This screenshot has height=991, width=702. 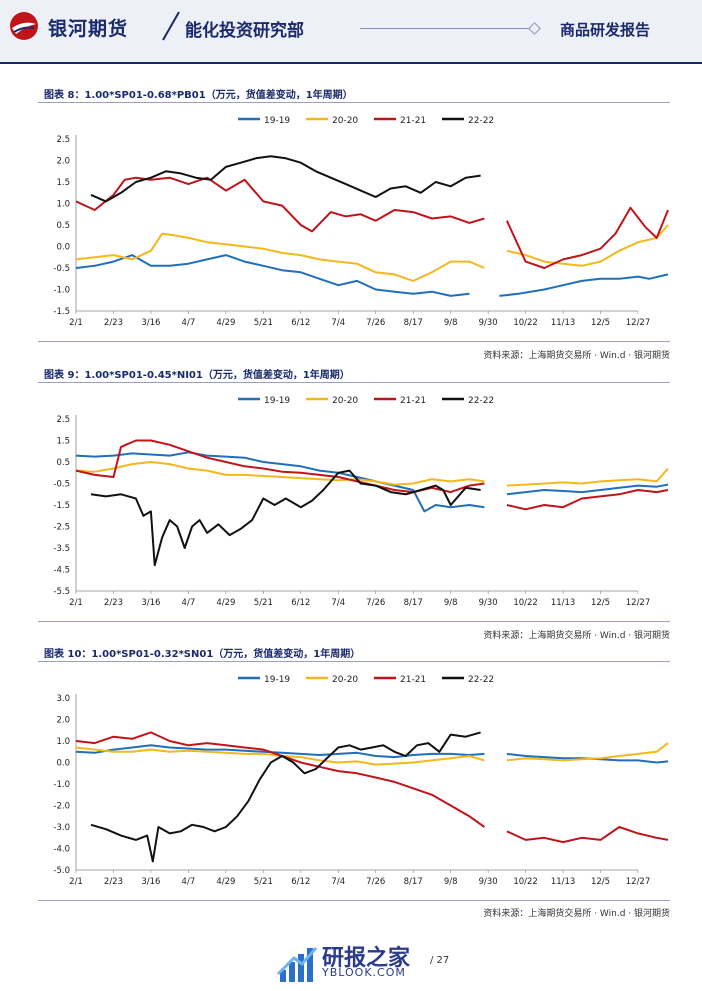 I want to click on y-tick-label: -2.0, so click(x=61, y=807).